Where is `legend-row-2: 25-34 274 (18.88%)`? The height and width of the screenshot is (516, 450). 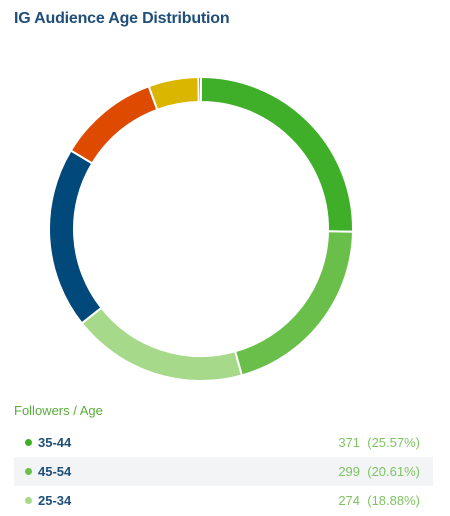 legend-row-2: 25-34 274 (18.88%) is located at coordinates (223, 500).